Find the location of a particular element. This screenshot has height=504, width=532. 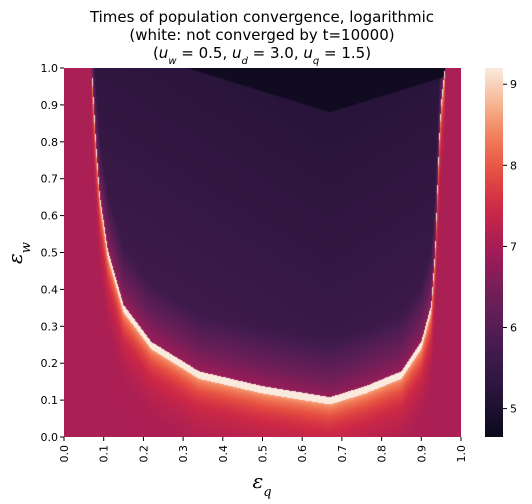

x-tick-label: 0.9 is located at coordinates (421, 454).